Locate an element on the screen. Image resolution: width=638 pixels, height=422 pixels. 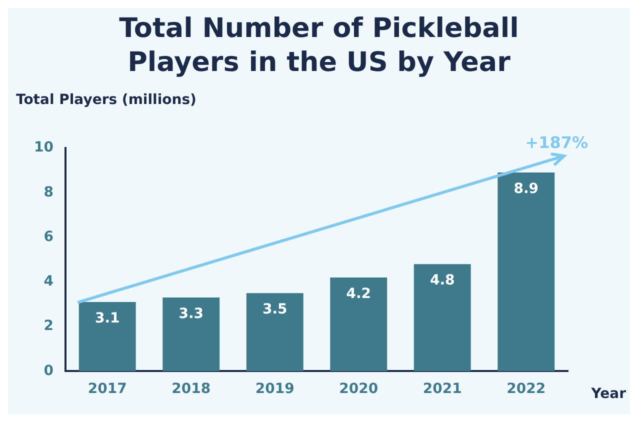
chart-title: Total Number of Pickleball Players in the US by Year is located at coordinates (319, 46).